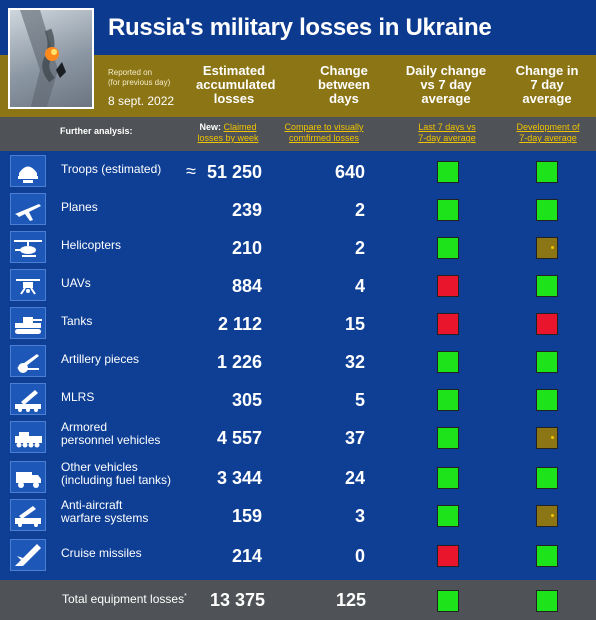 This screenshot has height=620, width=596. I want to click on anti-aircraft-icon, so click(28, 515).